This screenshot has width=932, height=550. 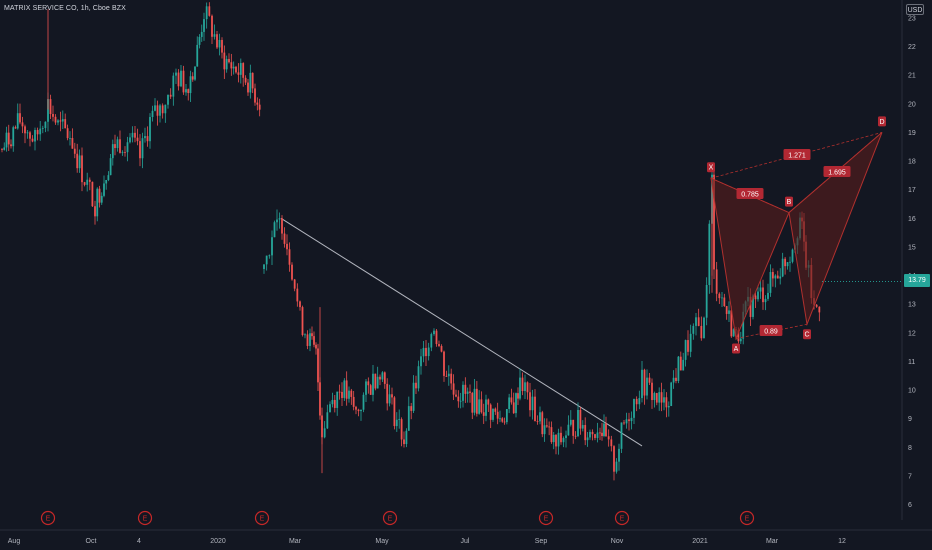 What do you see at coordinates (912, 247) in the screenshot?
I see `price-tick-label: 15` at bounding box center [912, 247].